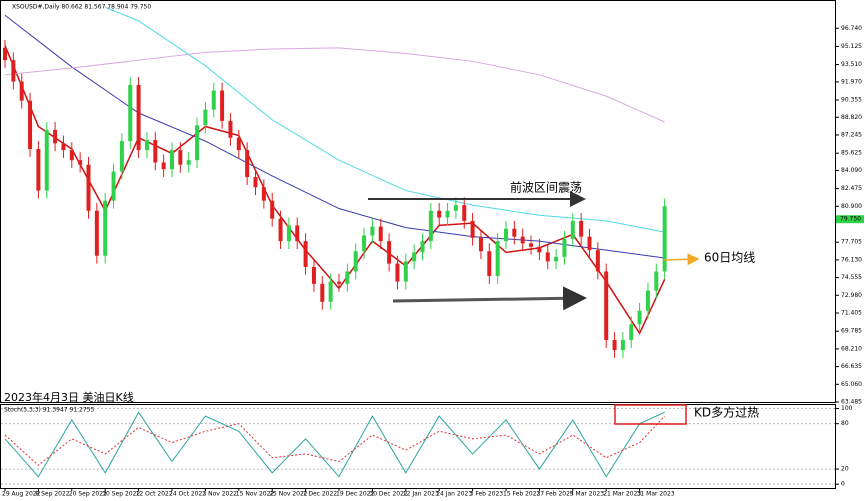  I want to click on x-tick-label: 3 Nov 2022, so click(219, 494).